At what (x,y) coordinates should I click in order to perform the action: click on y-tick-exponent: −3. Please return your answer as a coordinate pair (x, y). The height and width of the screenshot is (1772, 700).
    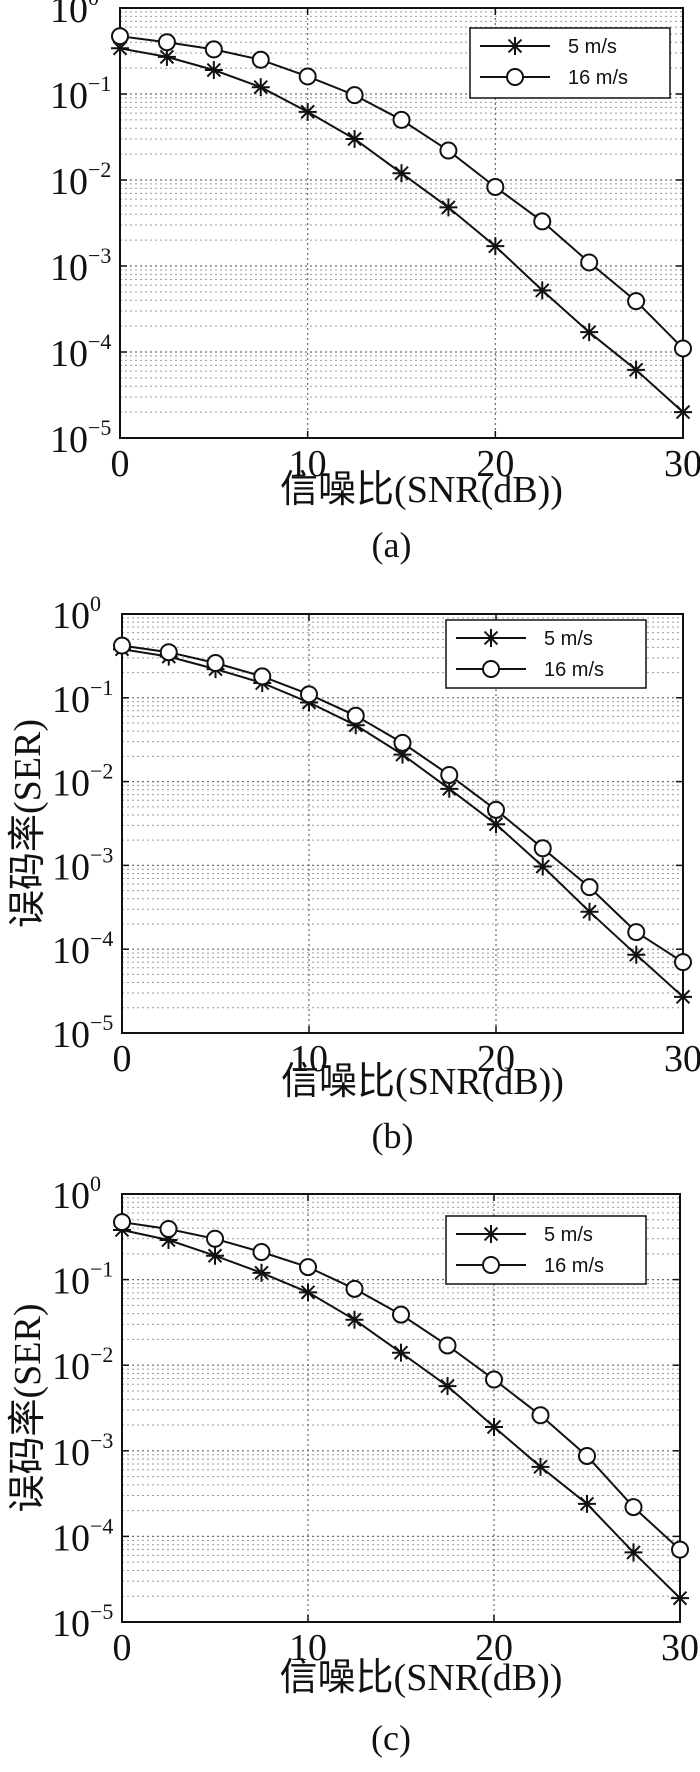
    Looking at the image, I should click on (101, 854).